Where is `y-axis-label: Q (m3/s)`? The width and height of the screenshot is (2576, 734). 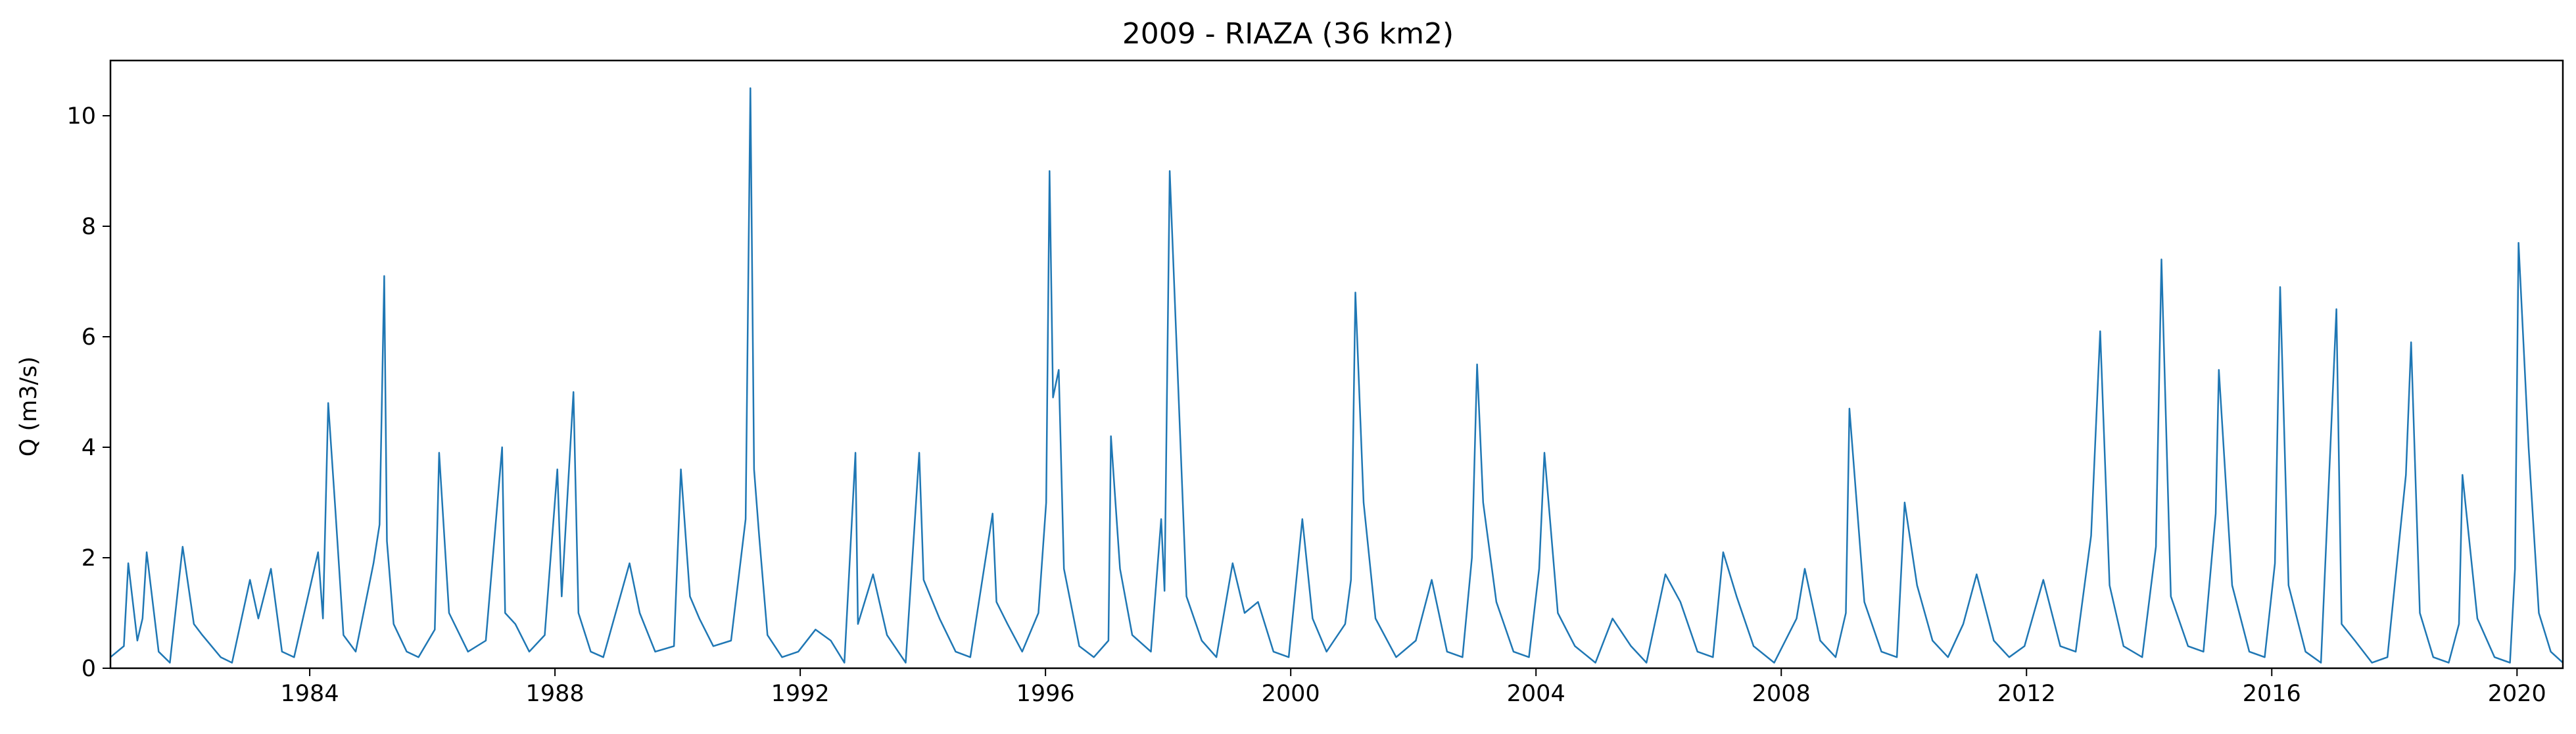
y-axis-label: Q (m3/s) is located at coordinates (29, 406).